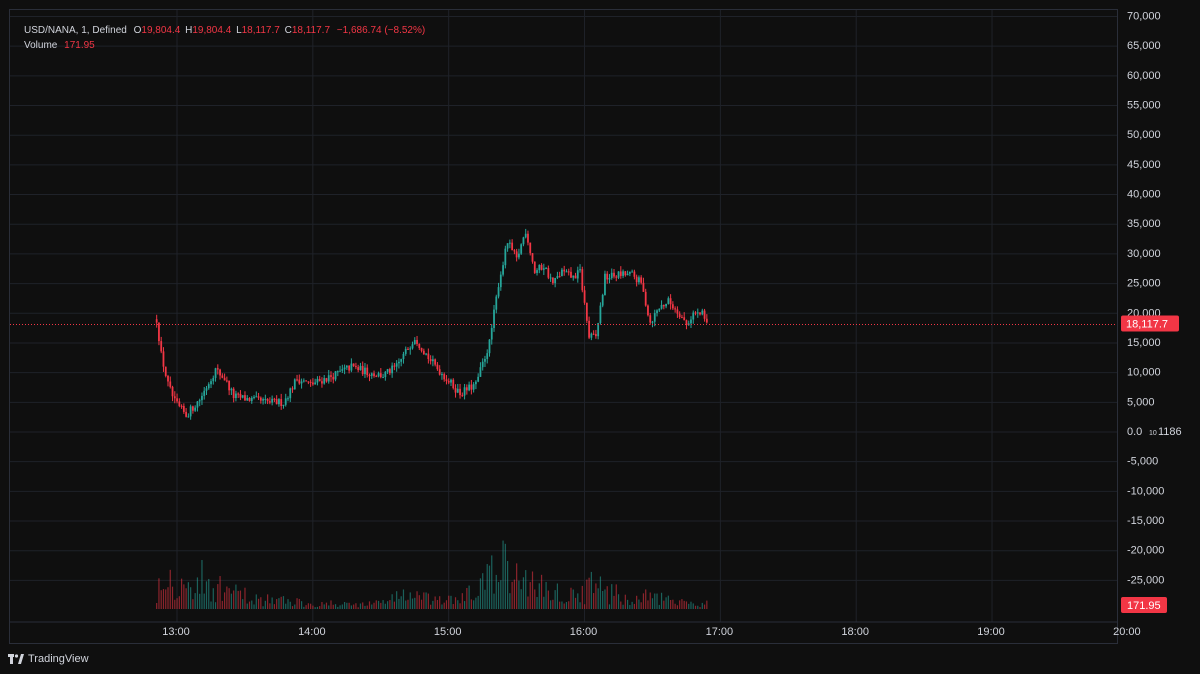 Image resolution: width=1200 pixels, height=674 pixels. I want to click on price-tick-label: 30,000, so click(1144, 254).